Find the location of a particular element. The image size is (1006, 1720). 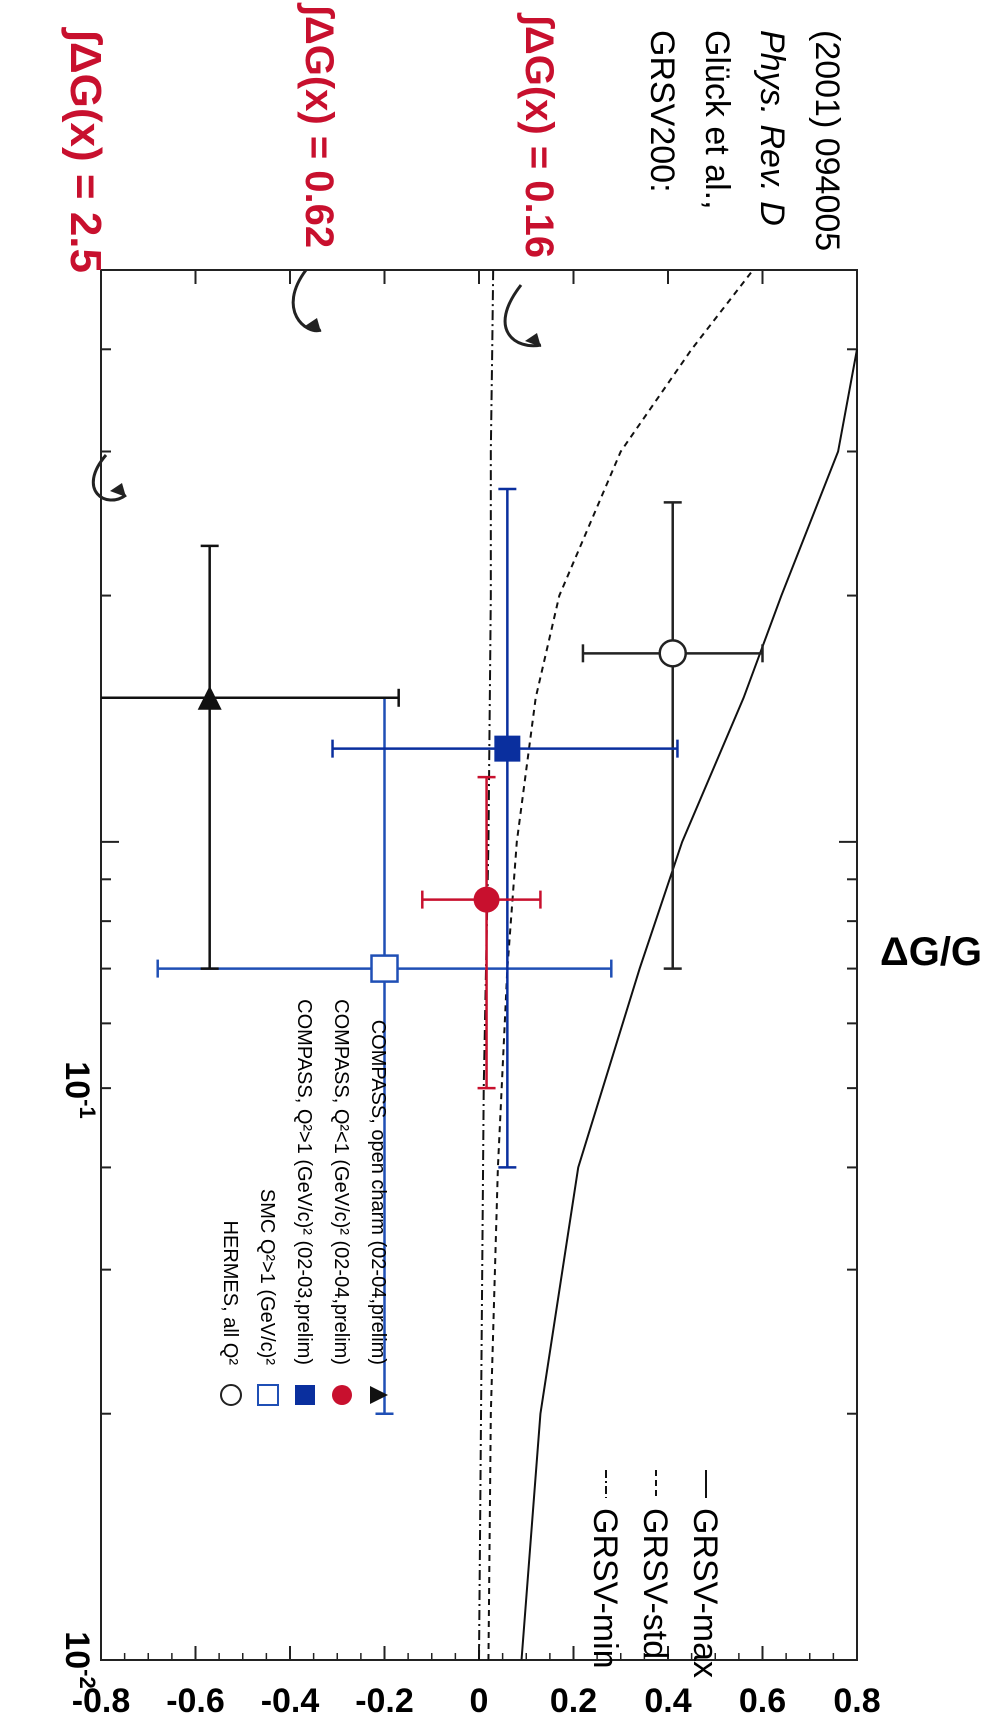

y-tick-label: -0.8 is located at coordinates (101, 1701).